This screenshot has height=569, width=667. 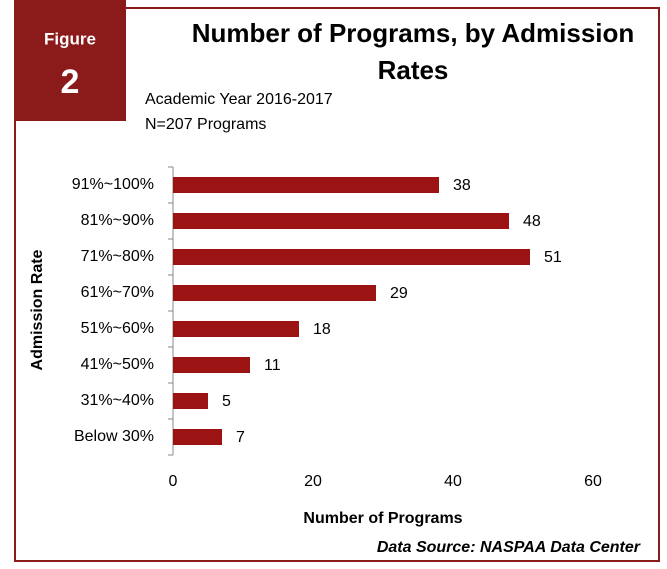 I want to click on y-tick-label: Below 30%, so click(x=114, y=436).